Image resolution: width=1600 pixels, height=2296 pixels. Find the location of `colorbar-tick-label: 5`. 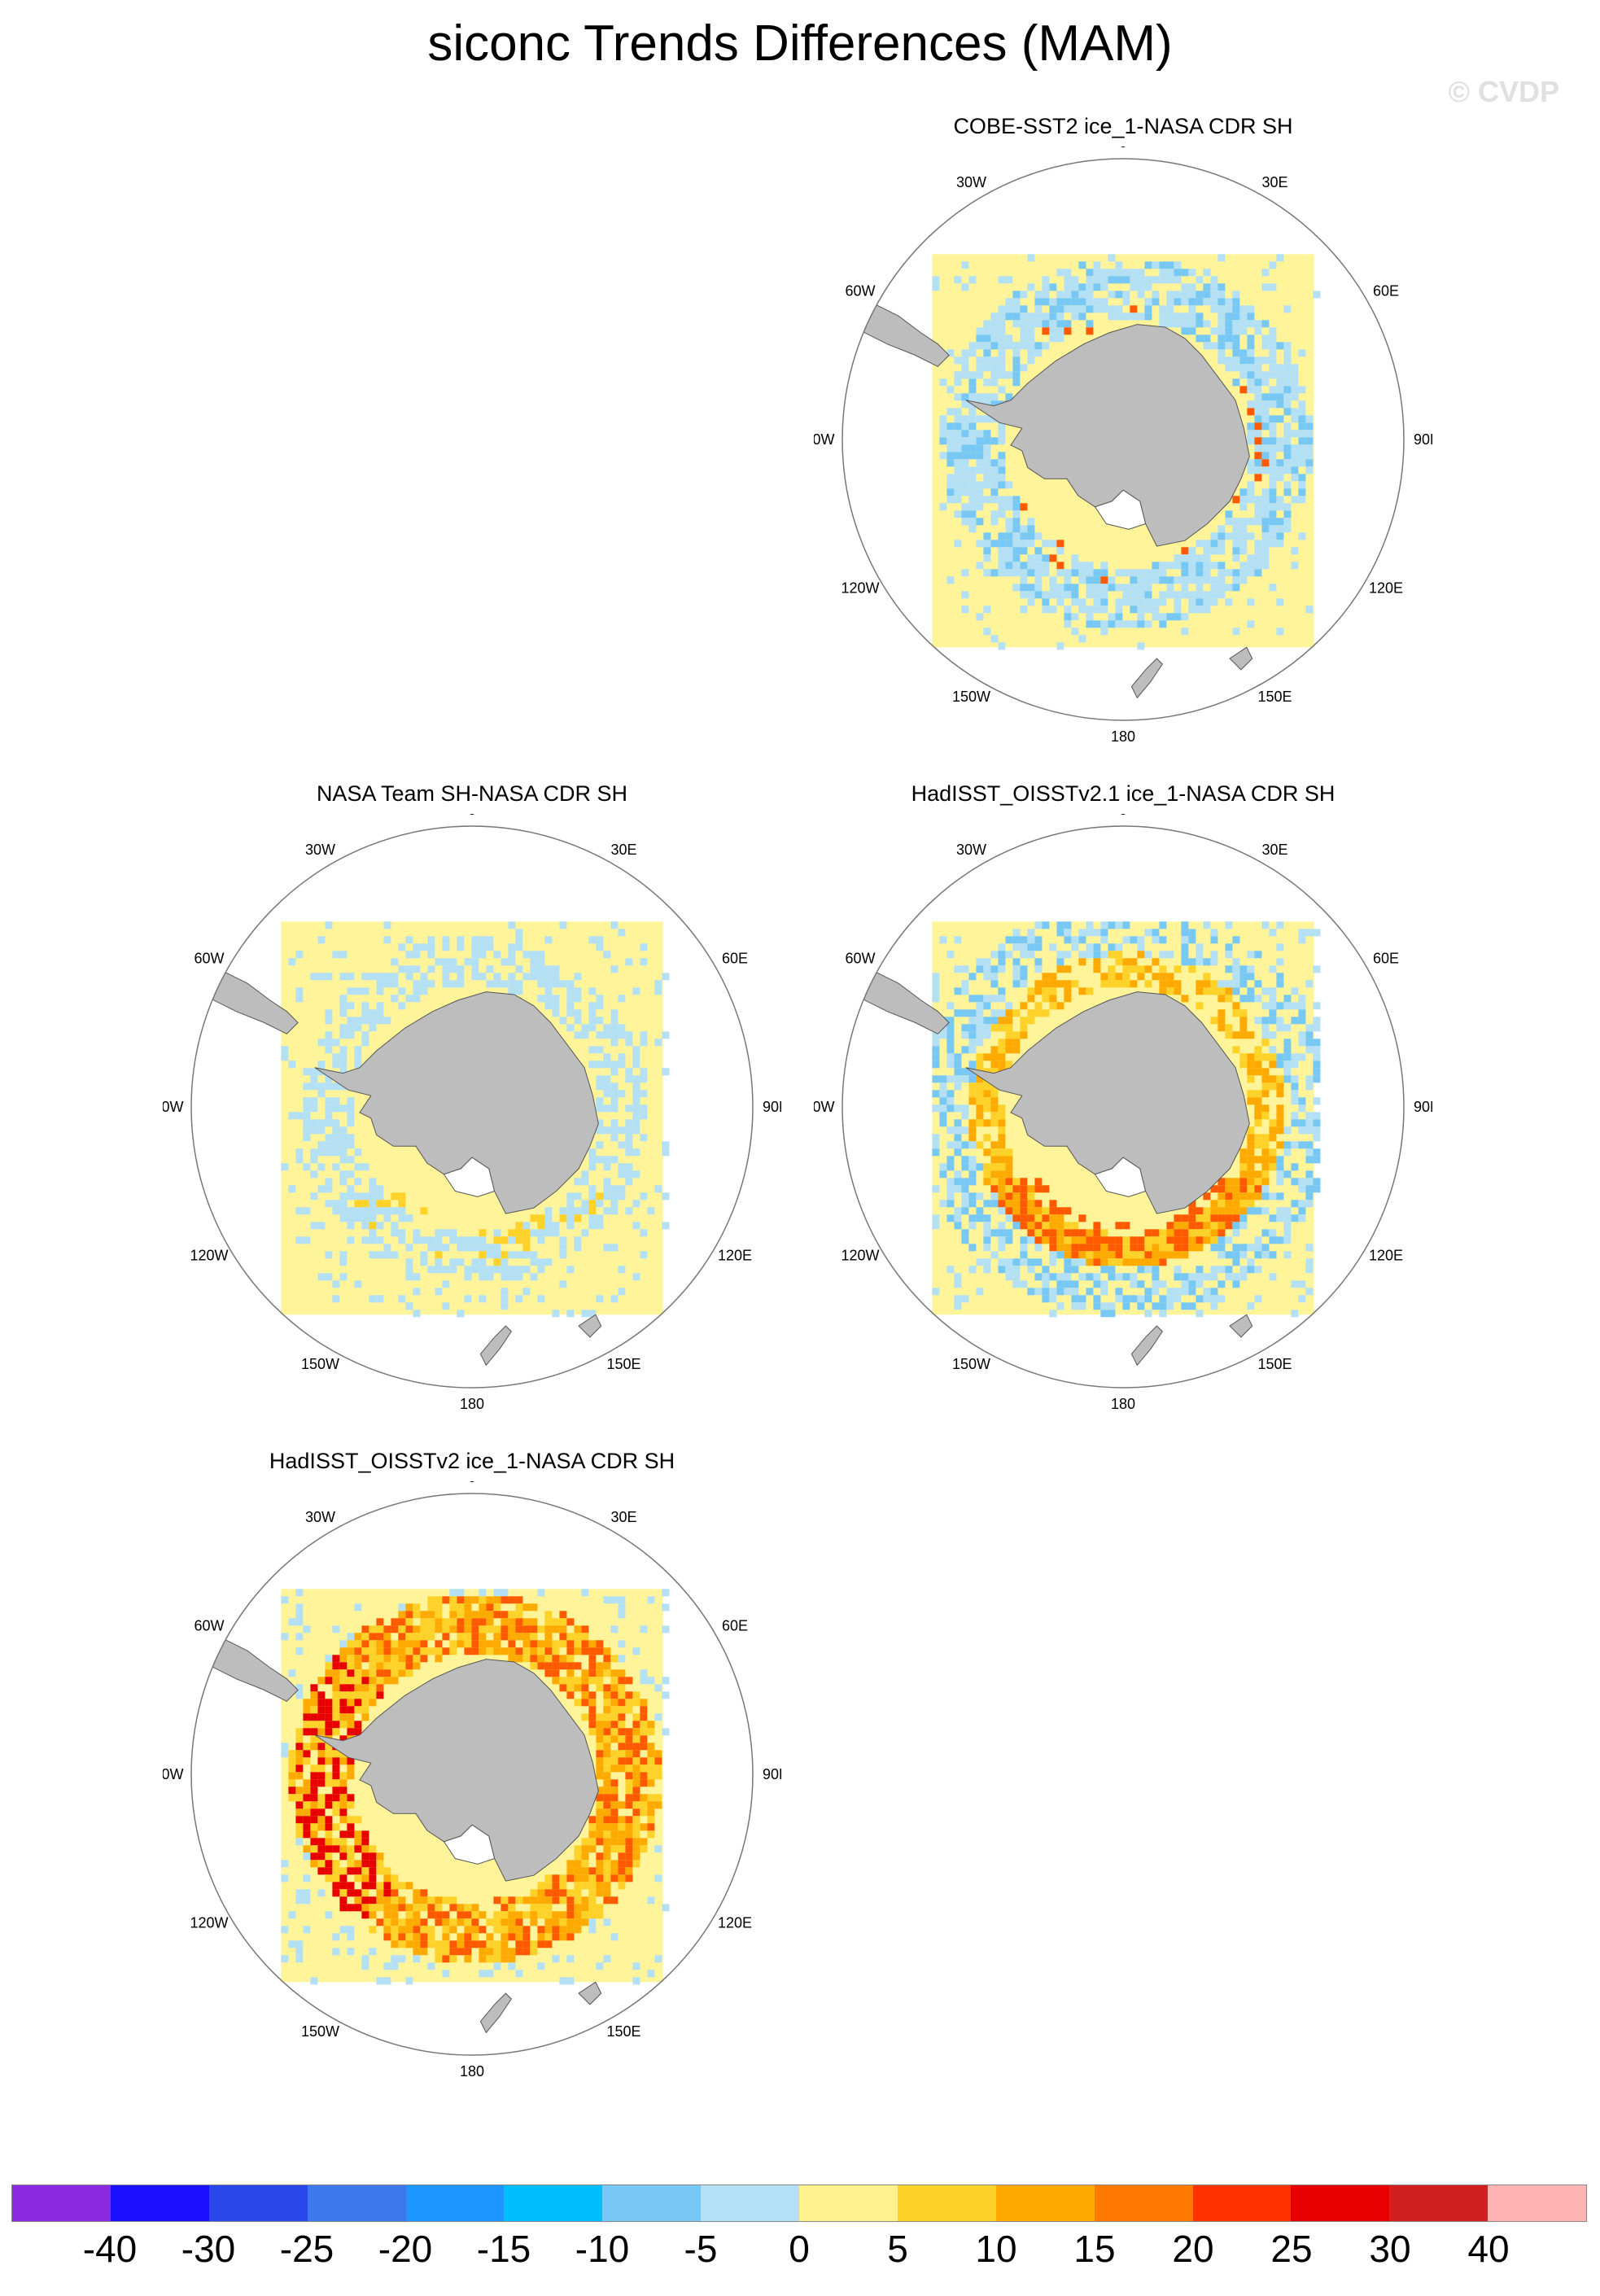

colorbar-tick-label: 5 is located at coordinates (897, 2249).